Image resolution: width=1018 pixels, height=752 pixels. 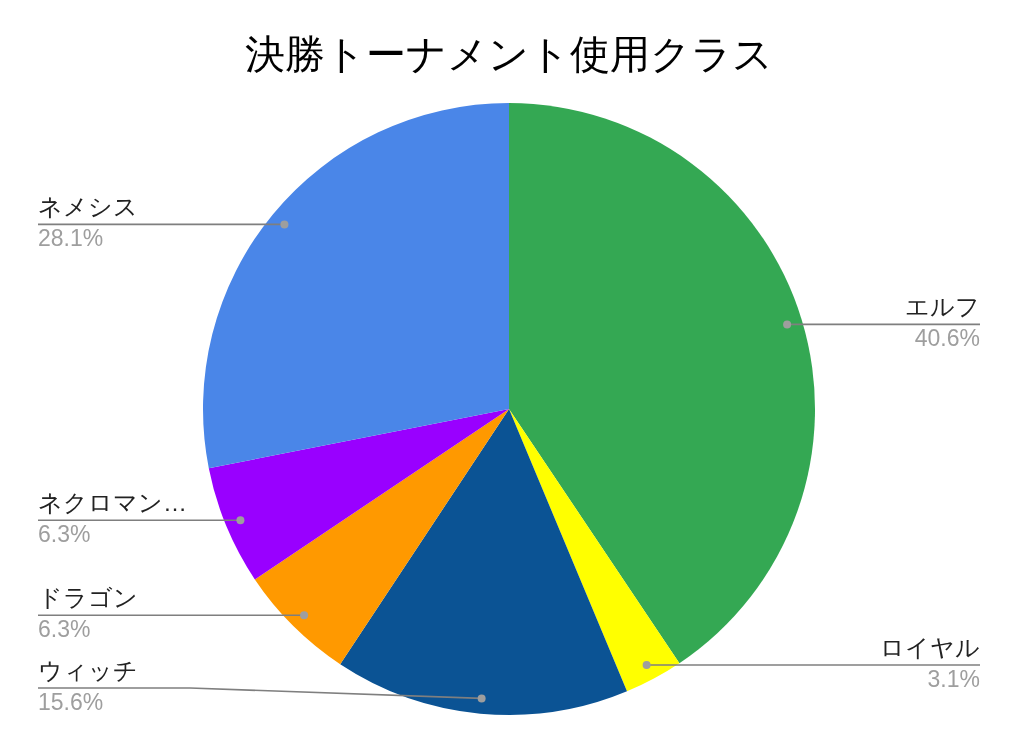 What do you see at coordinates (71, 238) in the screenshot?
I see `data-label: 28.1%` at bounding box center [71, 238].